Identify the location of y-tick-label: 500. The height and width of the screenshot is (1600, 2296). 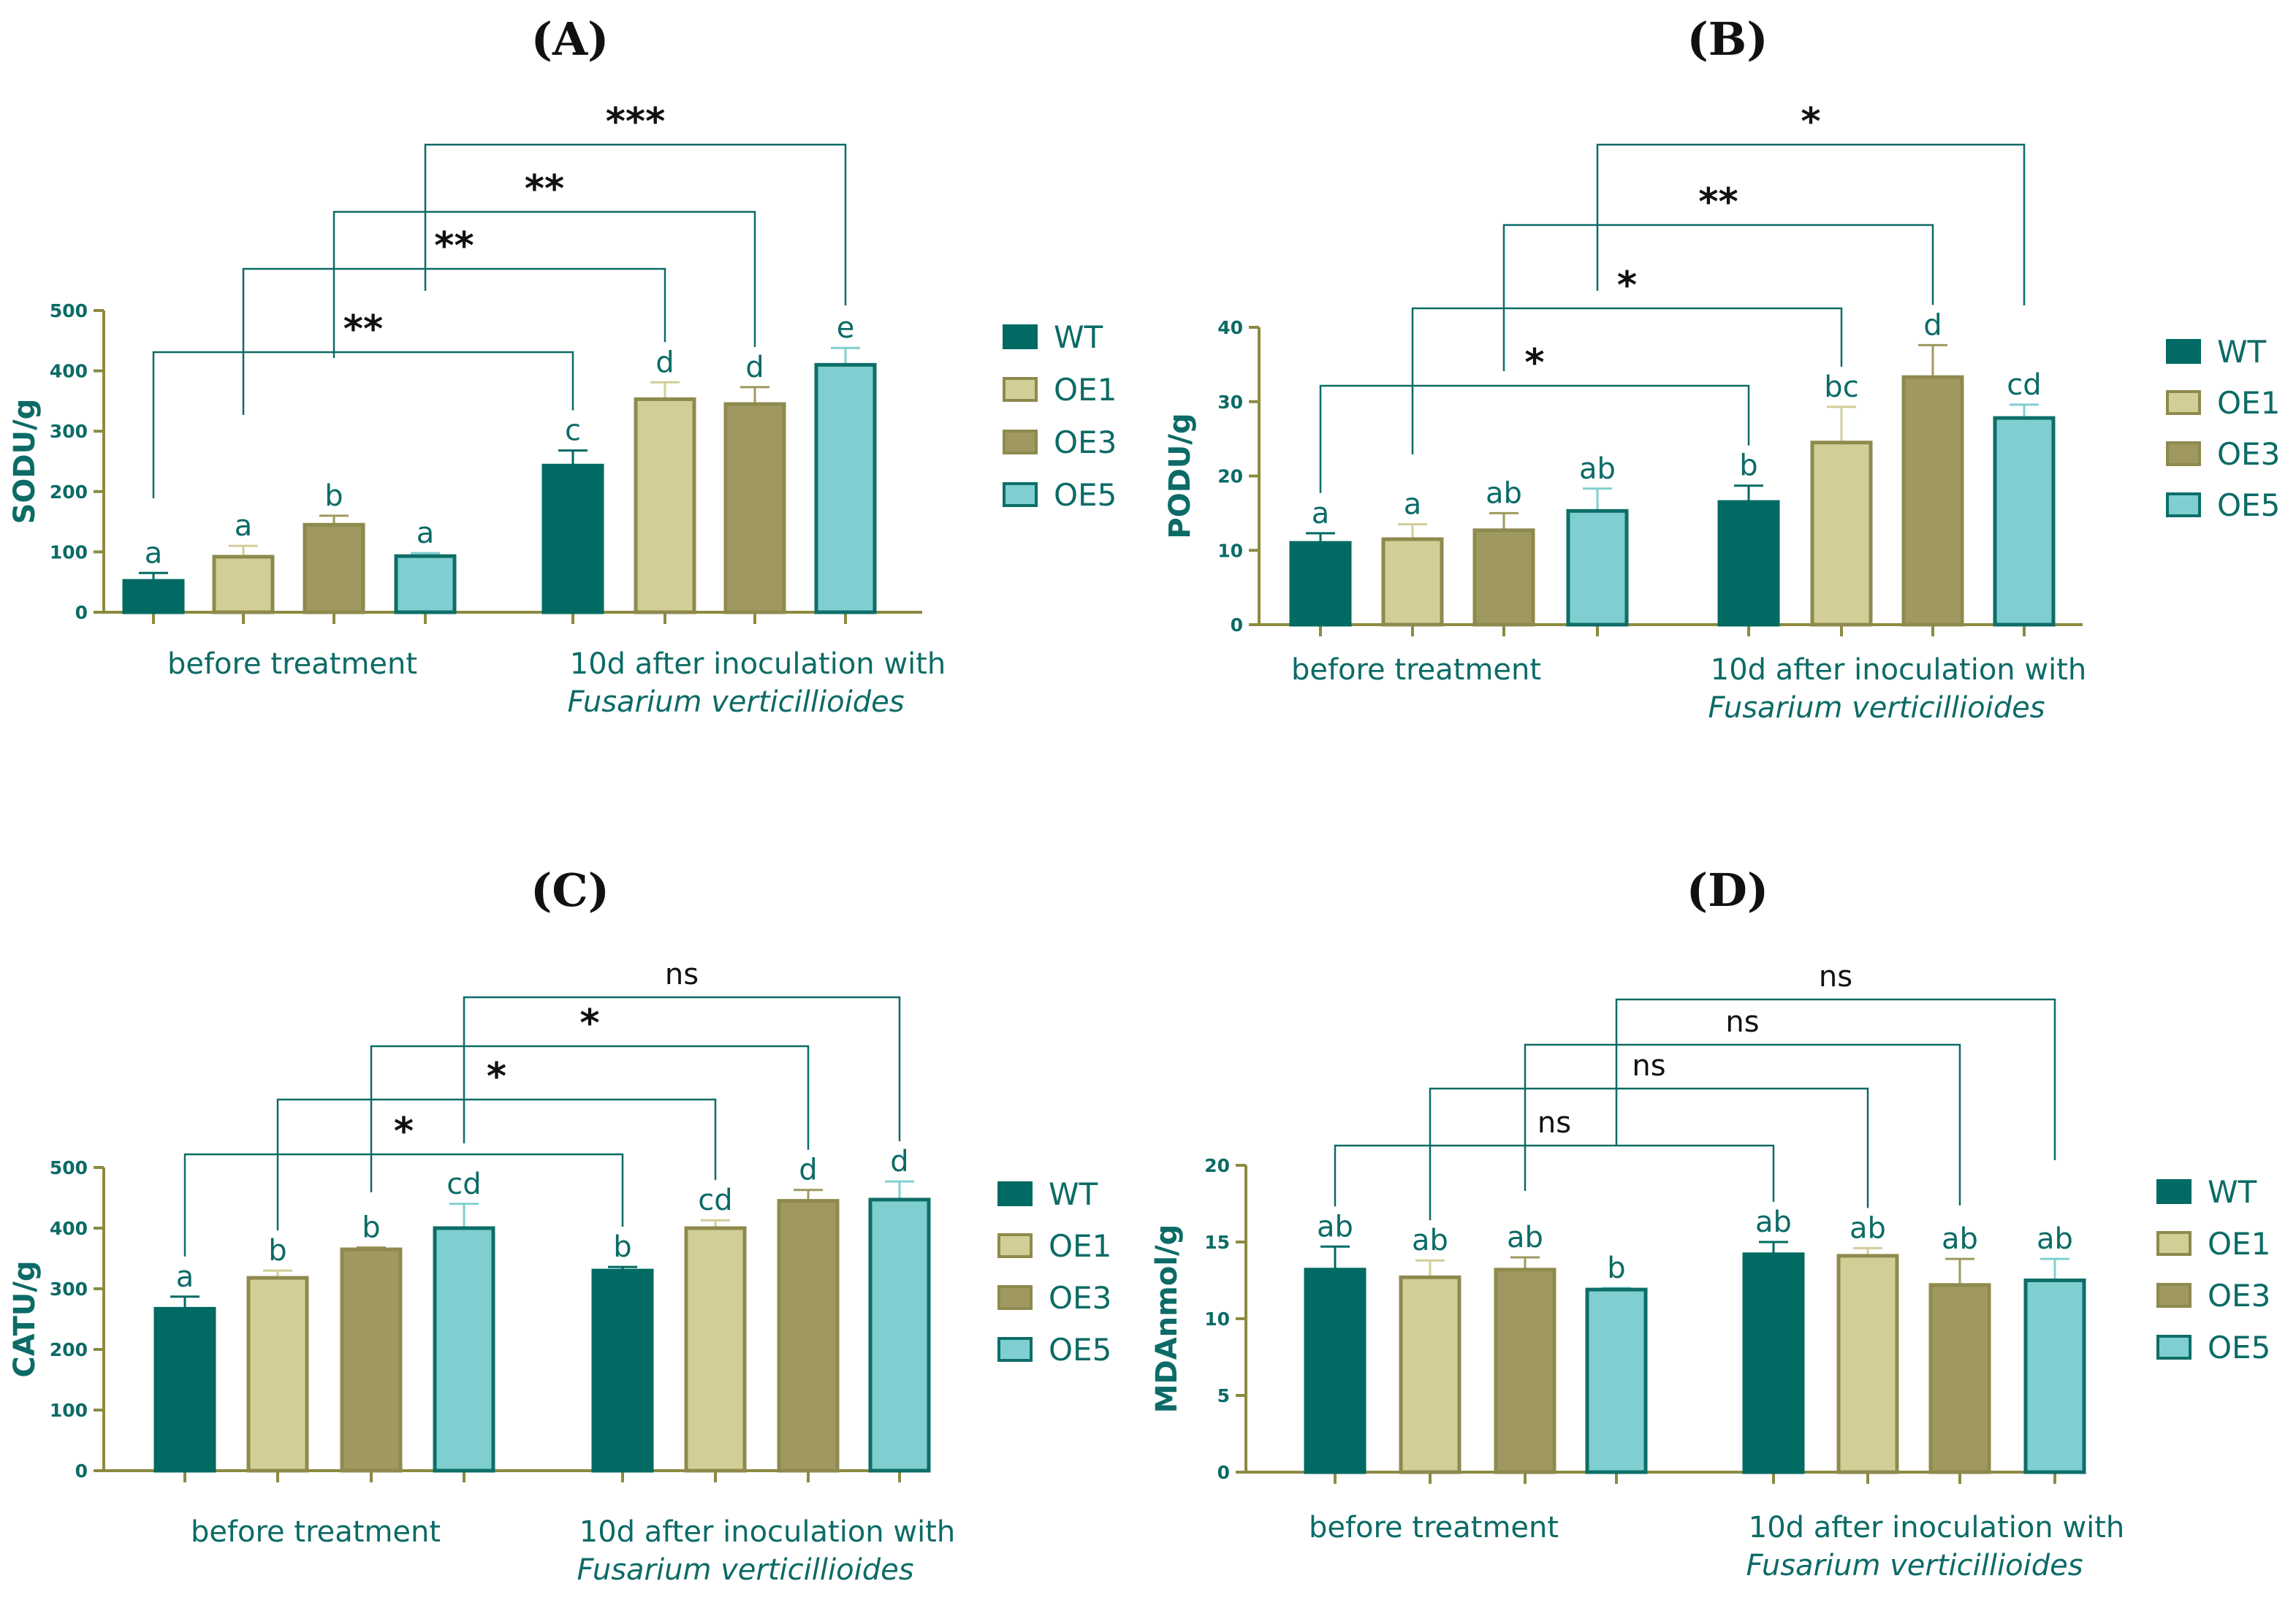
(69, 1167).